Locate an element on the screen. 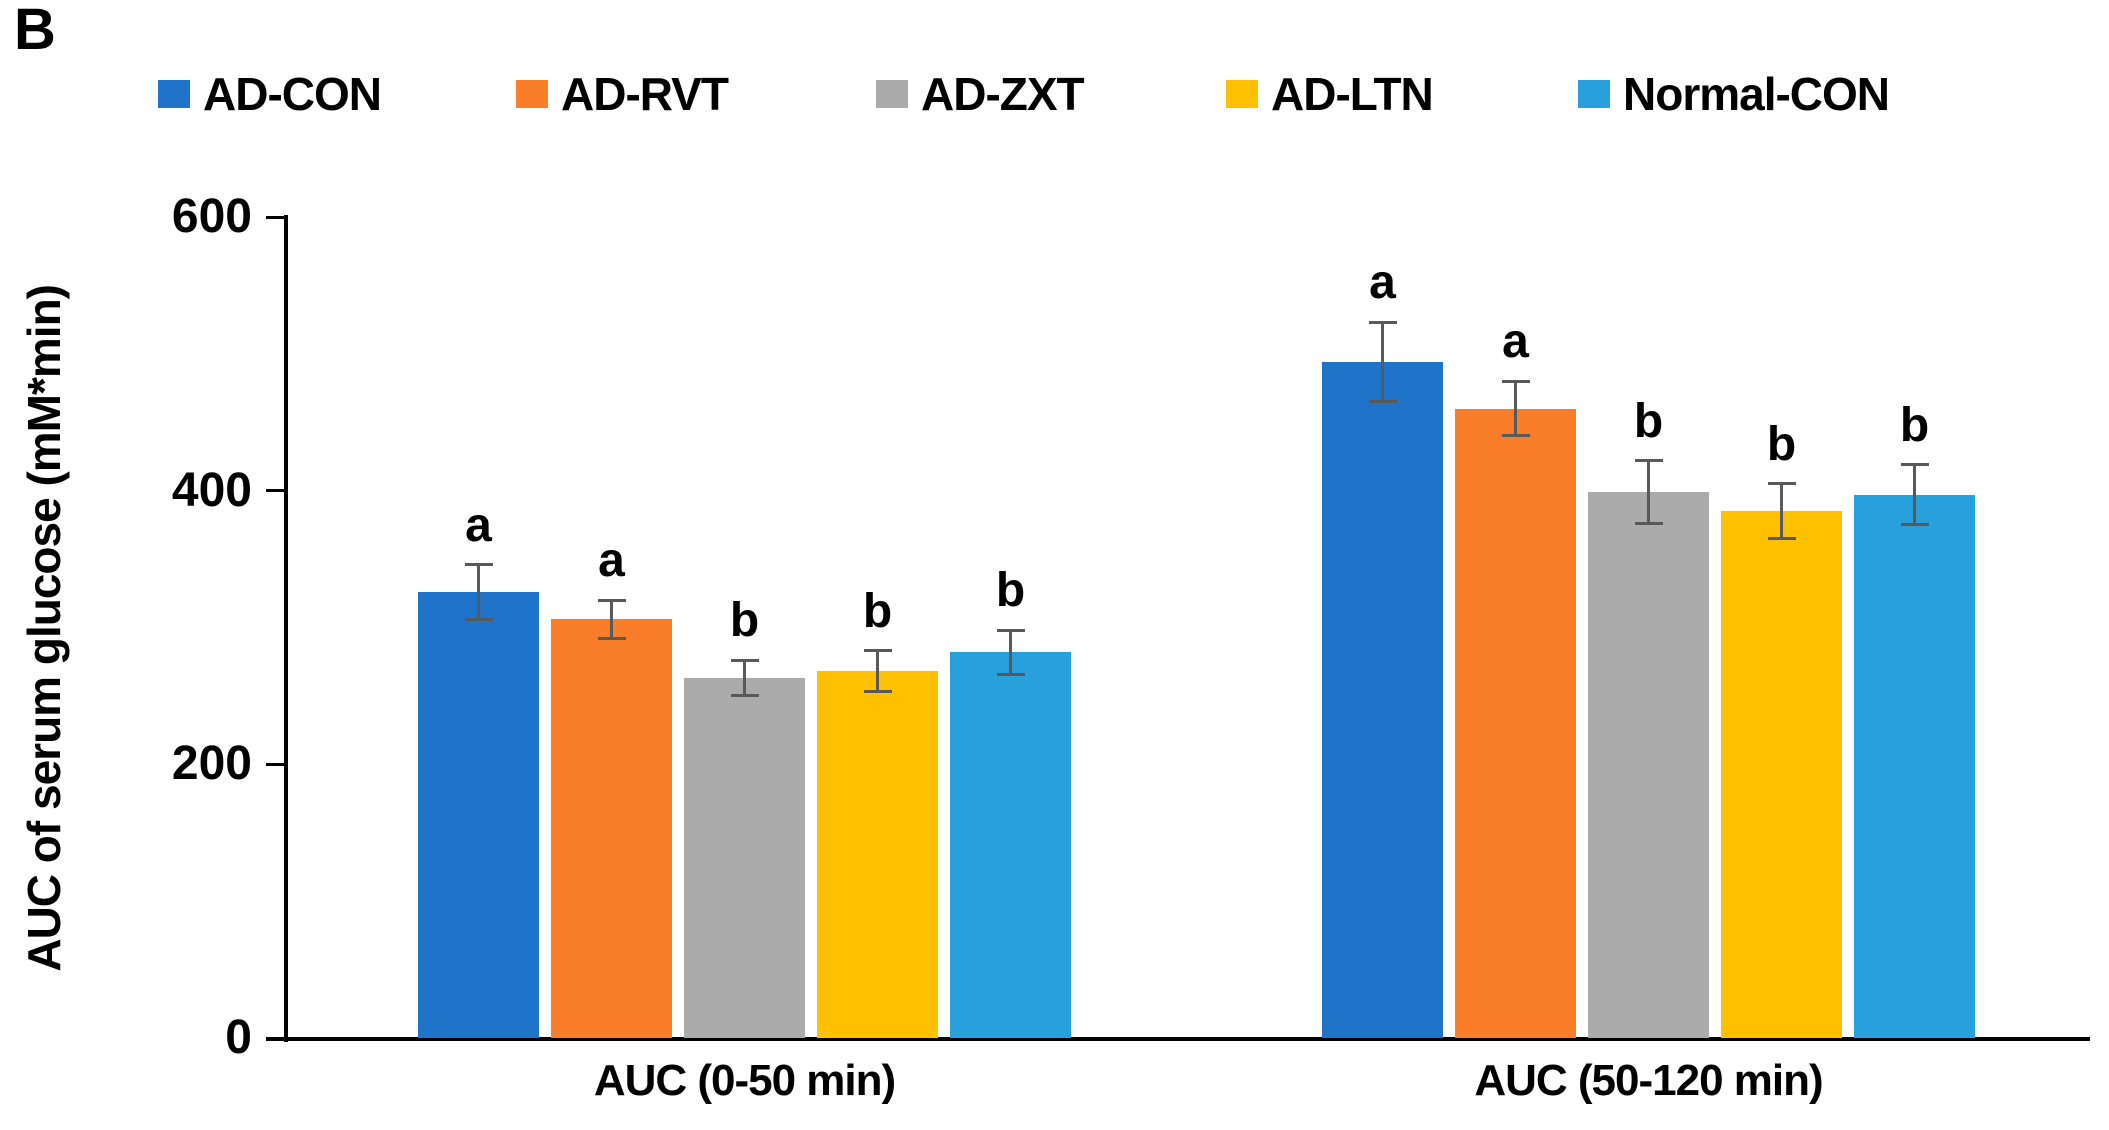  x-category-label: AUC (0-50 min) is located at coordinates (744, 1080).